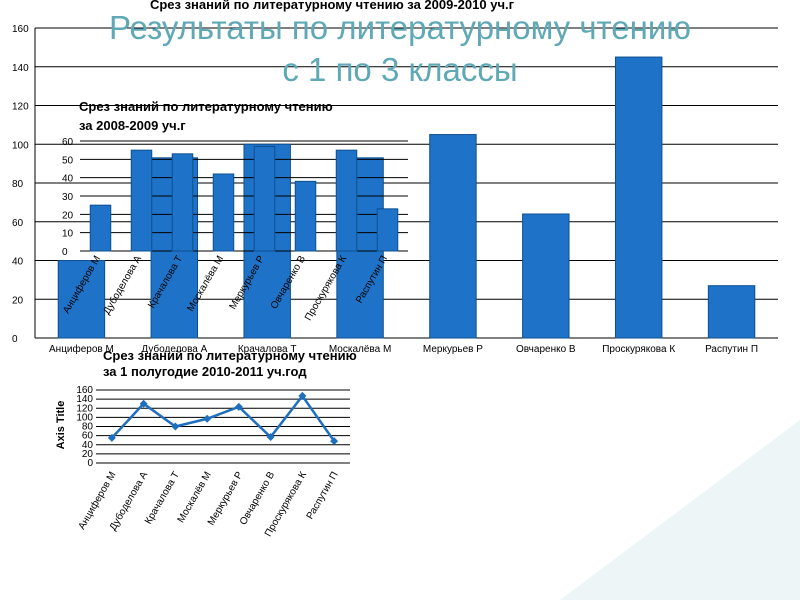 The width and height of the screenshot is (800, 600). What do you see at coordinates (84, 417) in the screenshot?
I see `line-y-tick-label: 100` at bounding box center [84, 417].